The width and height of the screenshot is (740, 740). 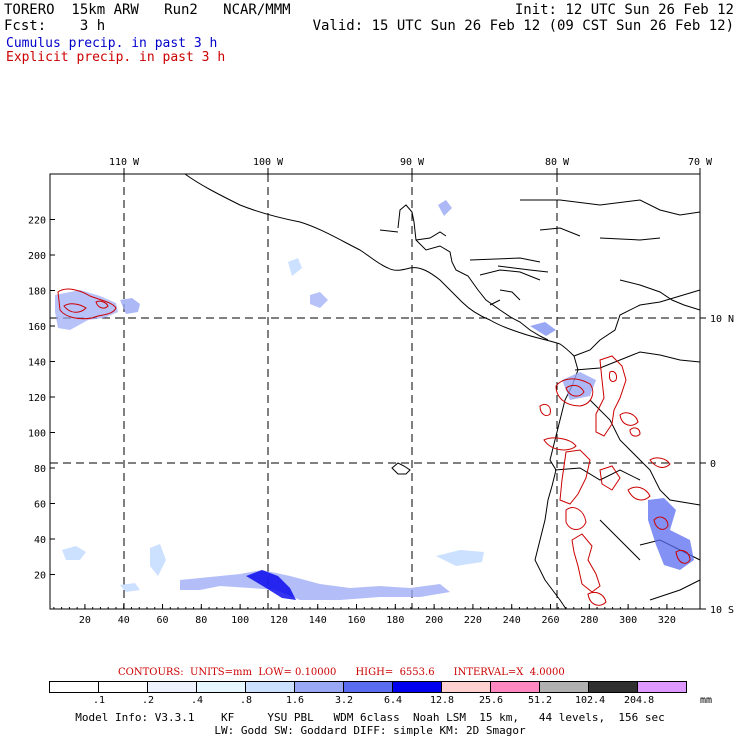 I want to click on inner-borders, so click(x=519, y=285).